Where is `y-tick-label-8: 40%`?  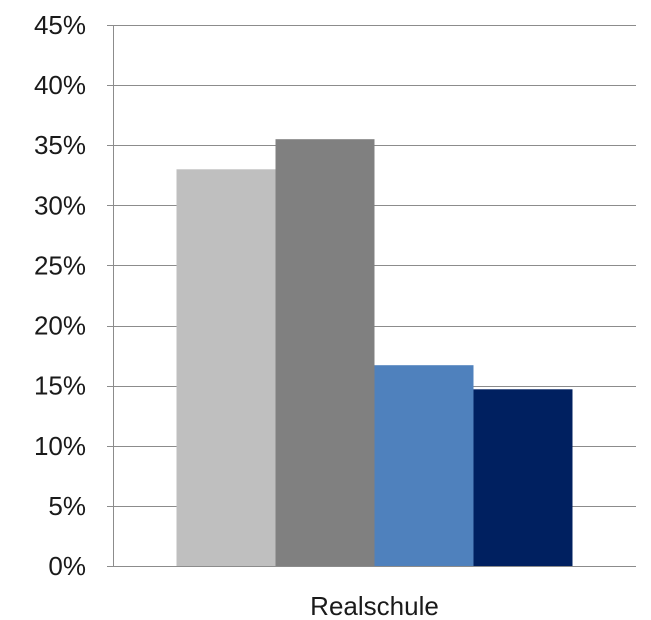
y-tick-label-8: 40% is located at coordinates (60, 85).